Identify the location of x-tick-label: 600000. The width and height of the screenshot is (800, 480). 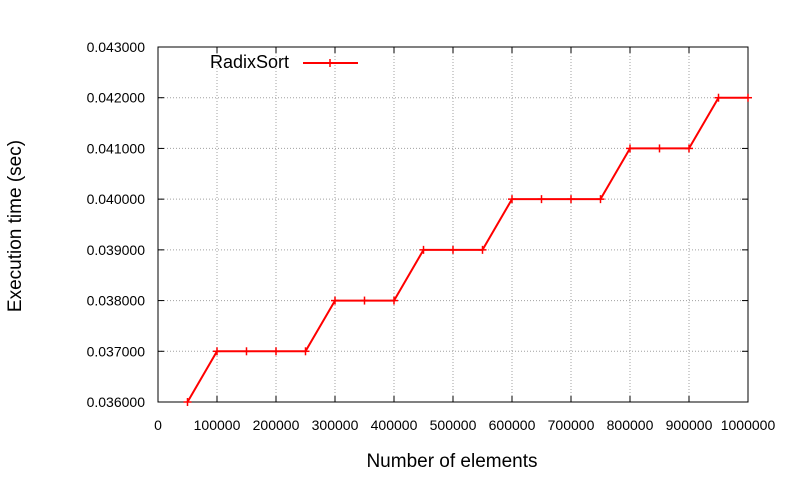
(512, 425).